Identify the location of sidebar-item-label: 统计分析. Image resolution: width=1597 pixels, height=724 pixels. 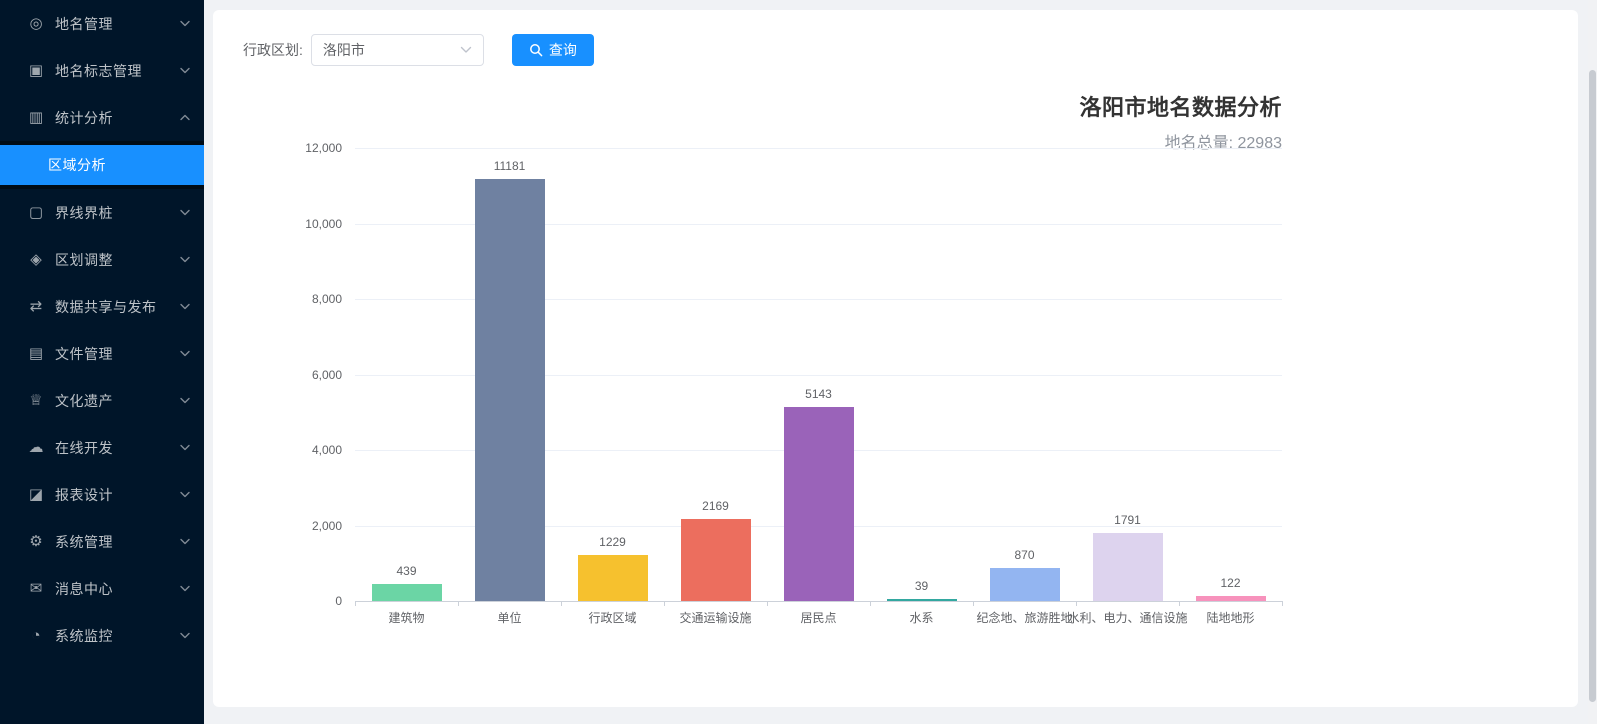
(84, 117).